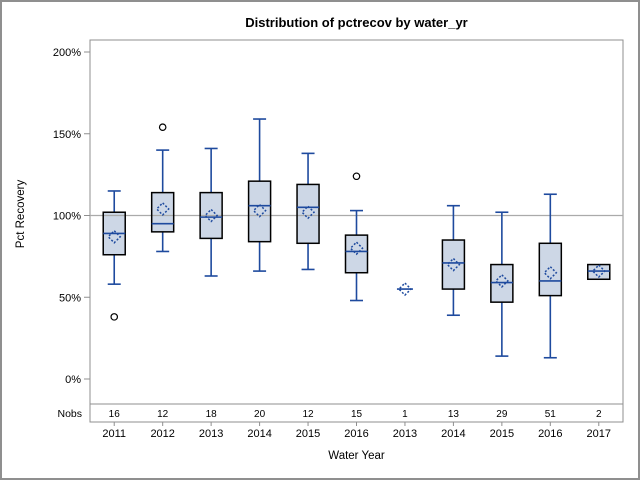  What do you see at coordinates (551, 414) in the screenshot?
I see `nobs-value-2016-9: 51` at bounding box center [551, 414].